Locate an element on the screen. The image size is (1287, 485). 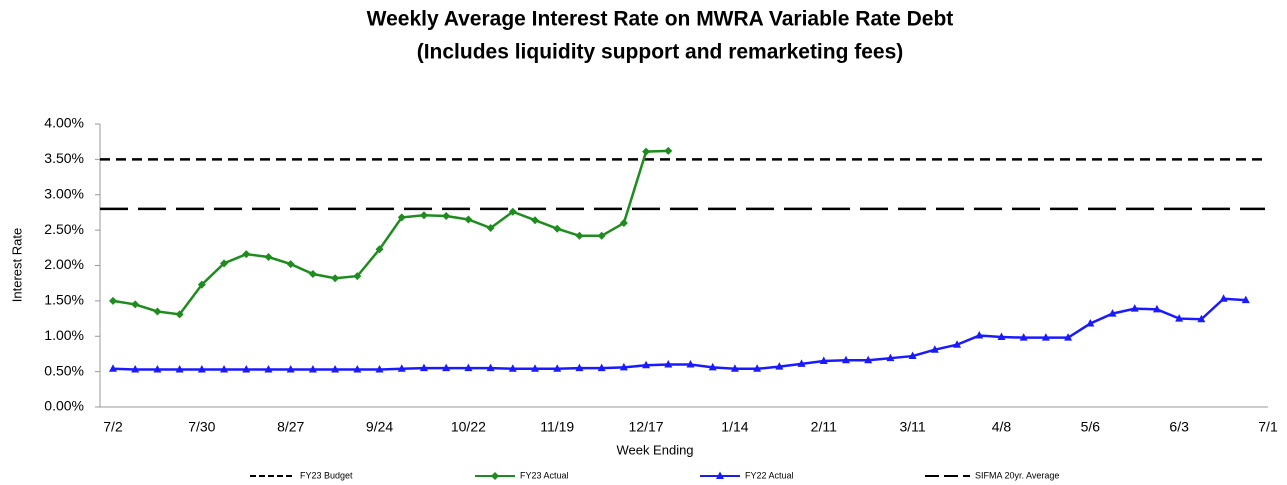
x-tick-label: 4/8 is located at coordinates (1002, 427).